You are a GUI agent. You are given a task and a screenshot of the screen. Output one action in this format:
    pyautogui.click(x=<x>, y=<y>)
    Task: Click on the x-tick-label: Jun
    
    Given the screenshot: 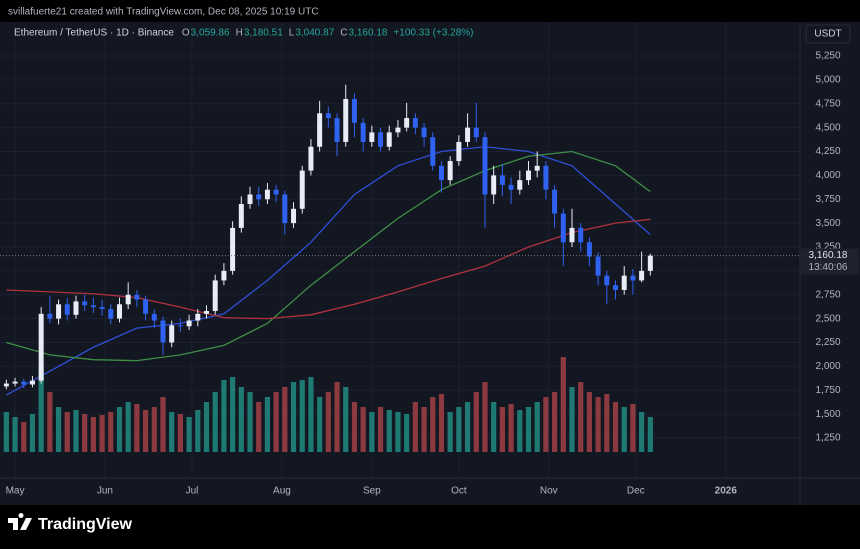 What is the action you would take?
    pyautogui.click(x=105, y=491)
    